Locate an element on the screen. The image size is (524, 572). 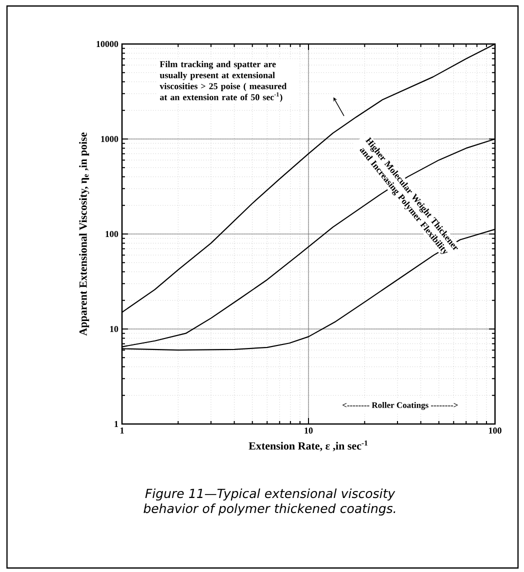
y-tick-label: 1000 is located at coordinates (109, 139).